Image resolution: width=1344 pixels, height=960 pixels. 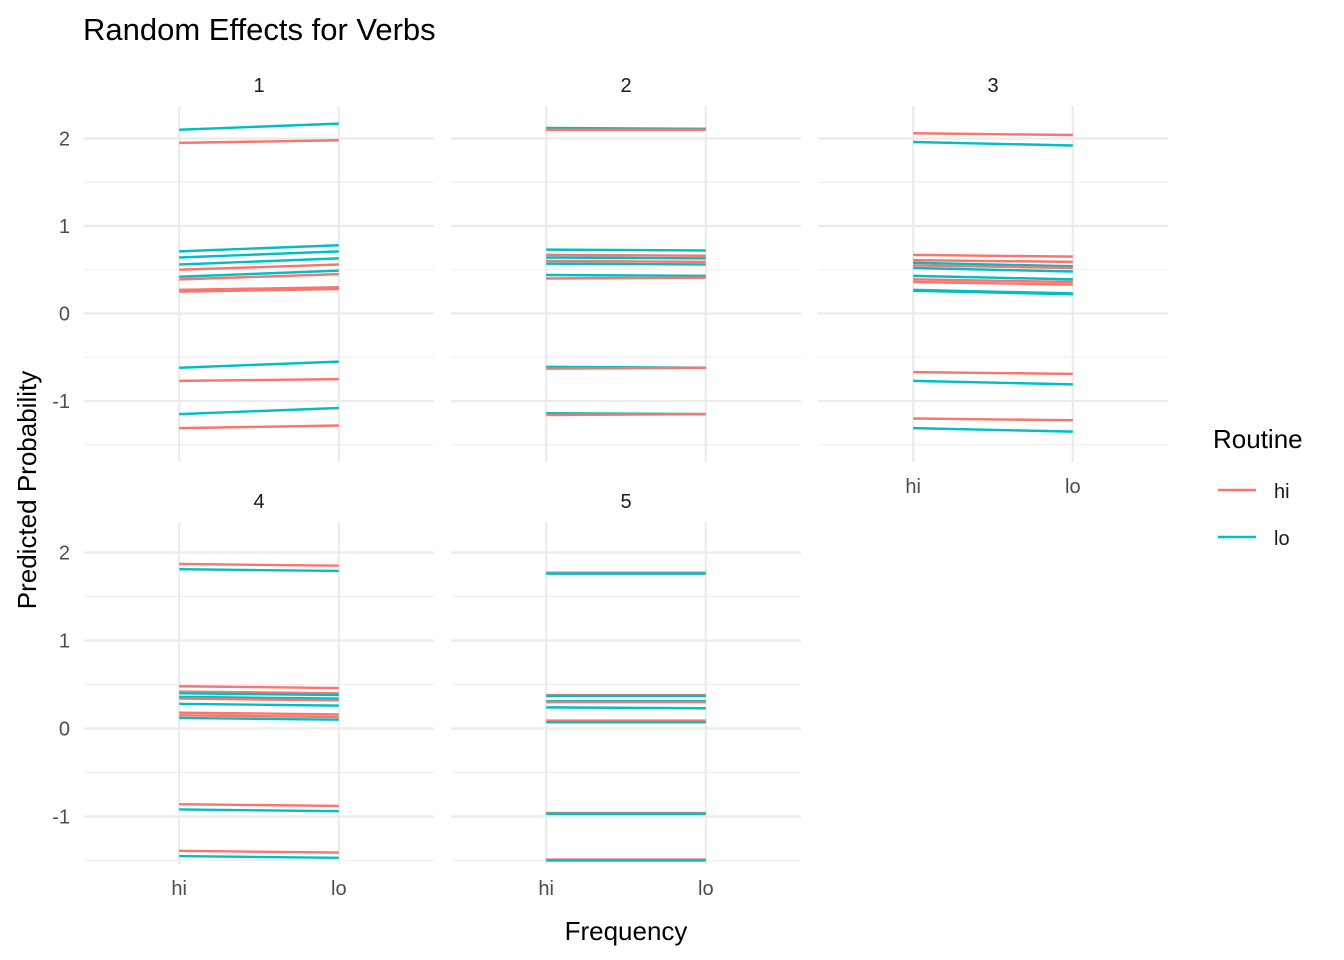 I want to click on facet-label: 1, so click(x=258, y=86).